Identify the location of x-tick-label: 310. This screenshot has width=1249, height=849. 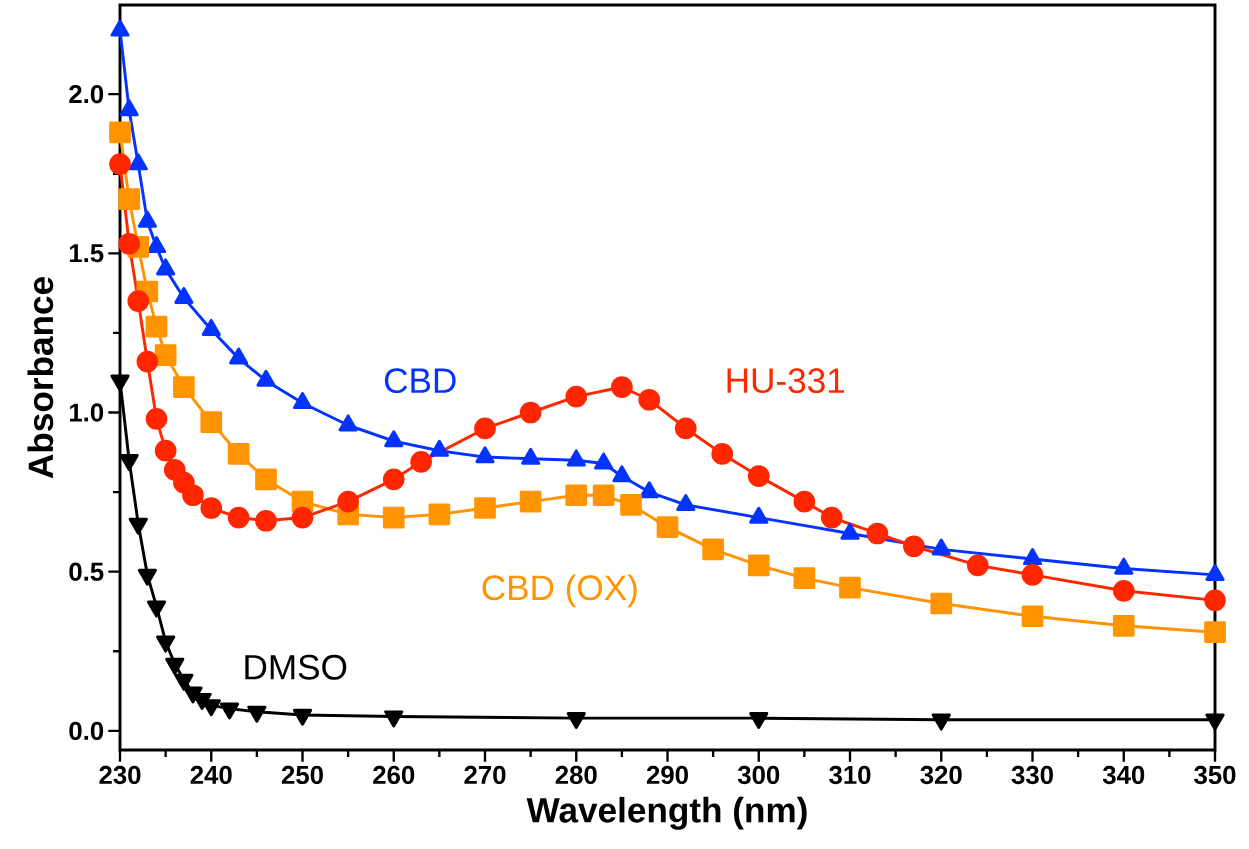
(850, 775).